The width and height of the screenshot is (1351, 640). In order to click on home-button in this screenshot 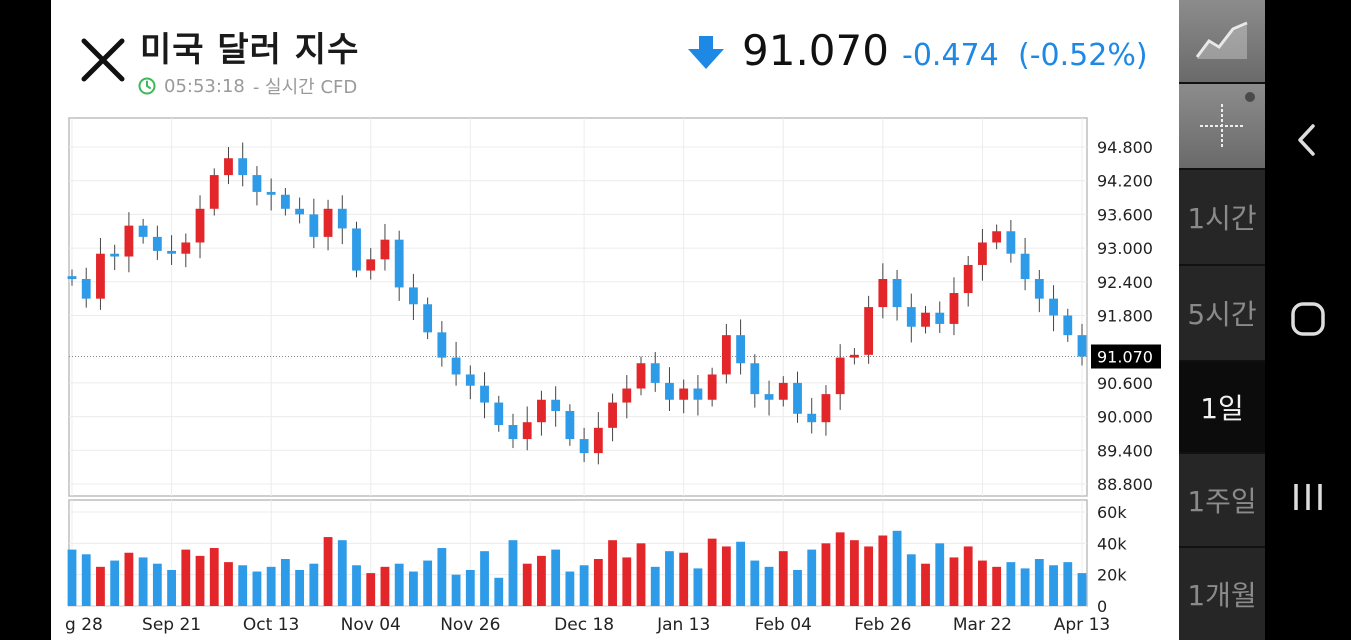, I will do `click(1308, 319)`.